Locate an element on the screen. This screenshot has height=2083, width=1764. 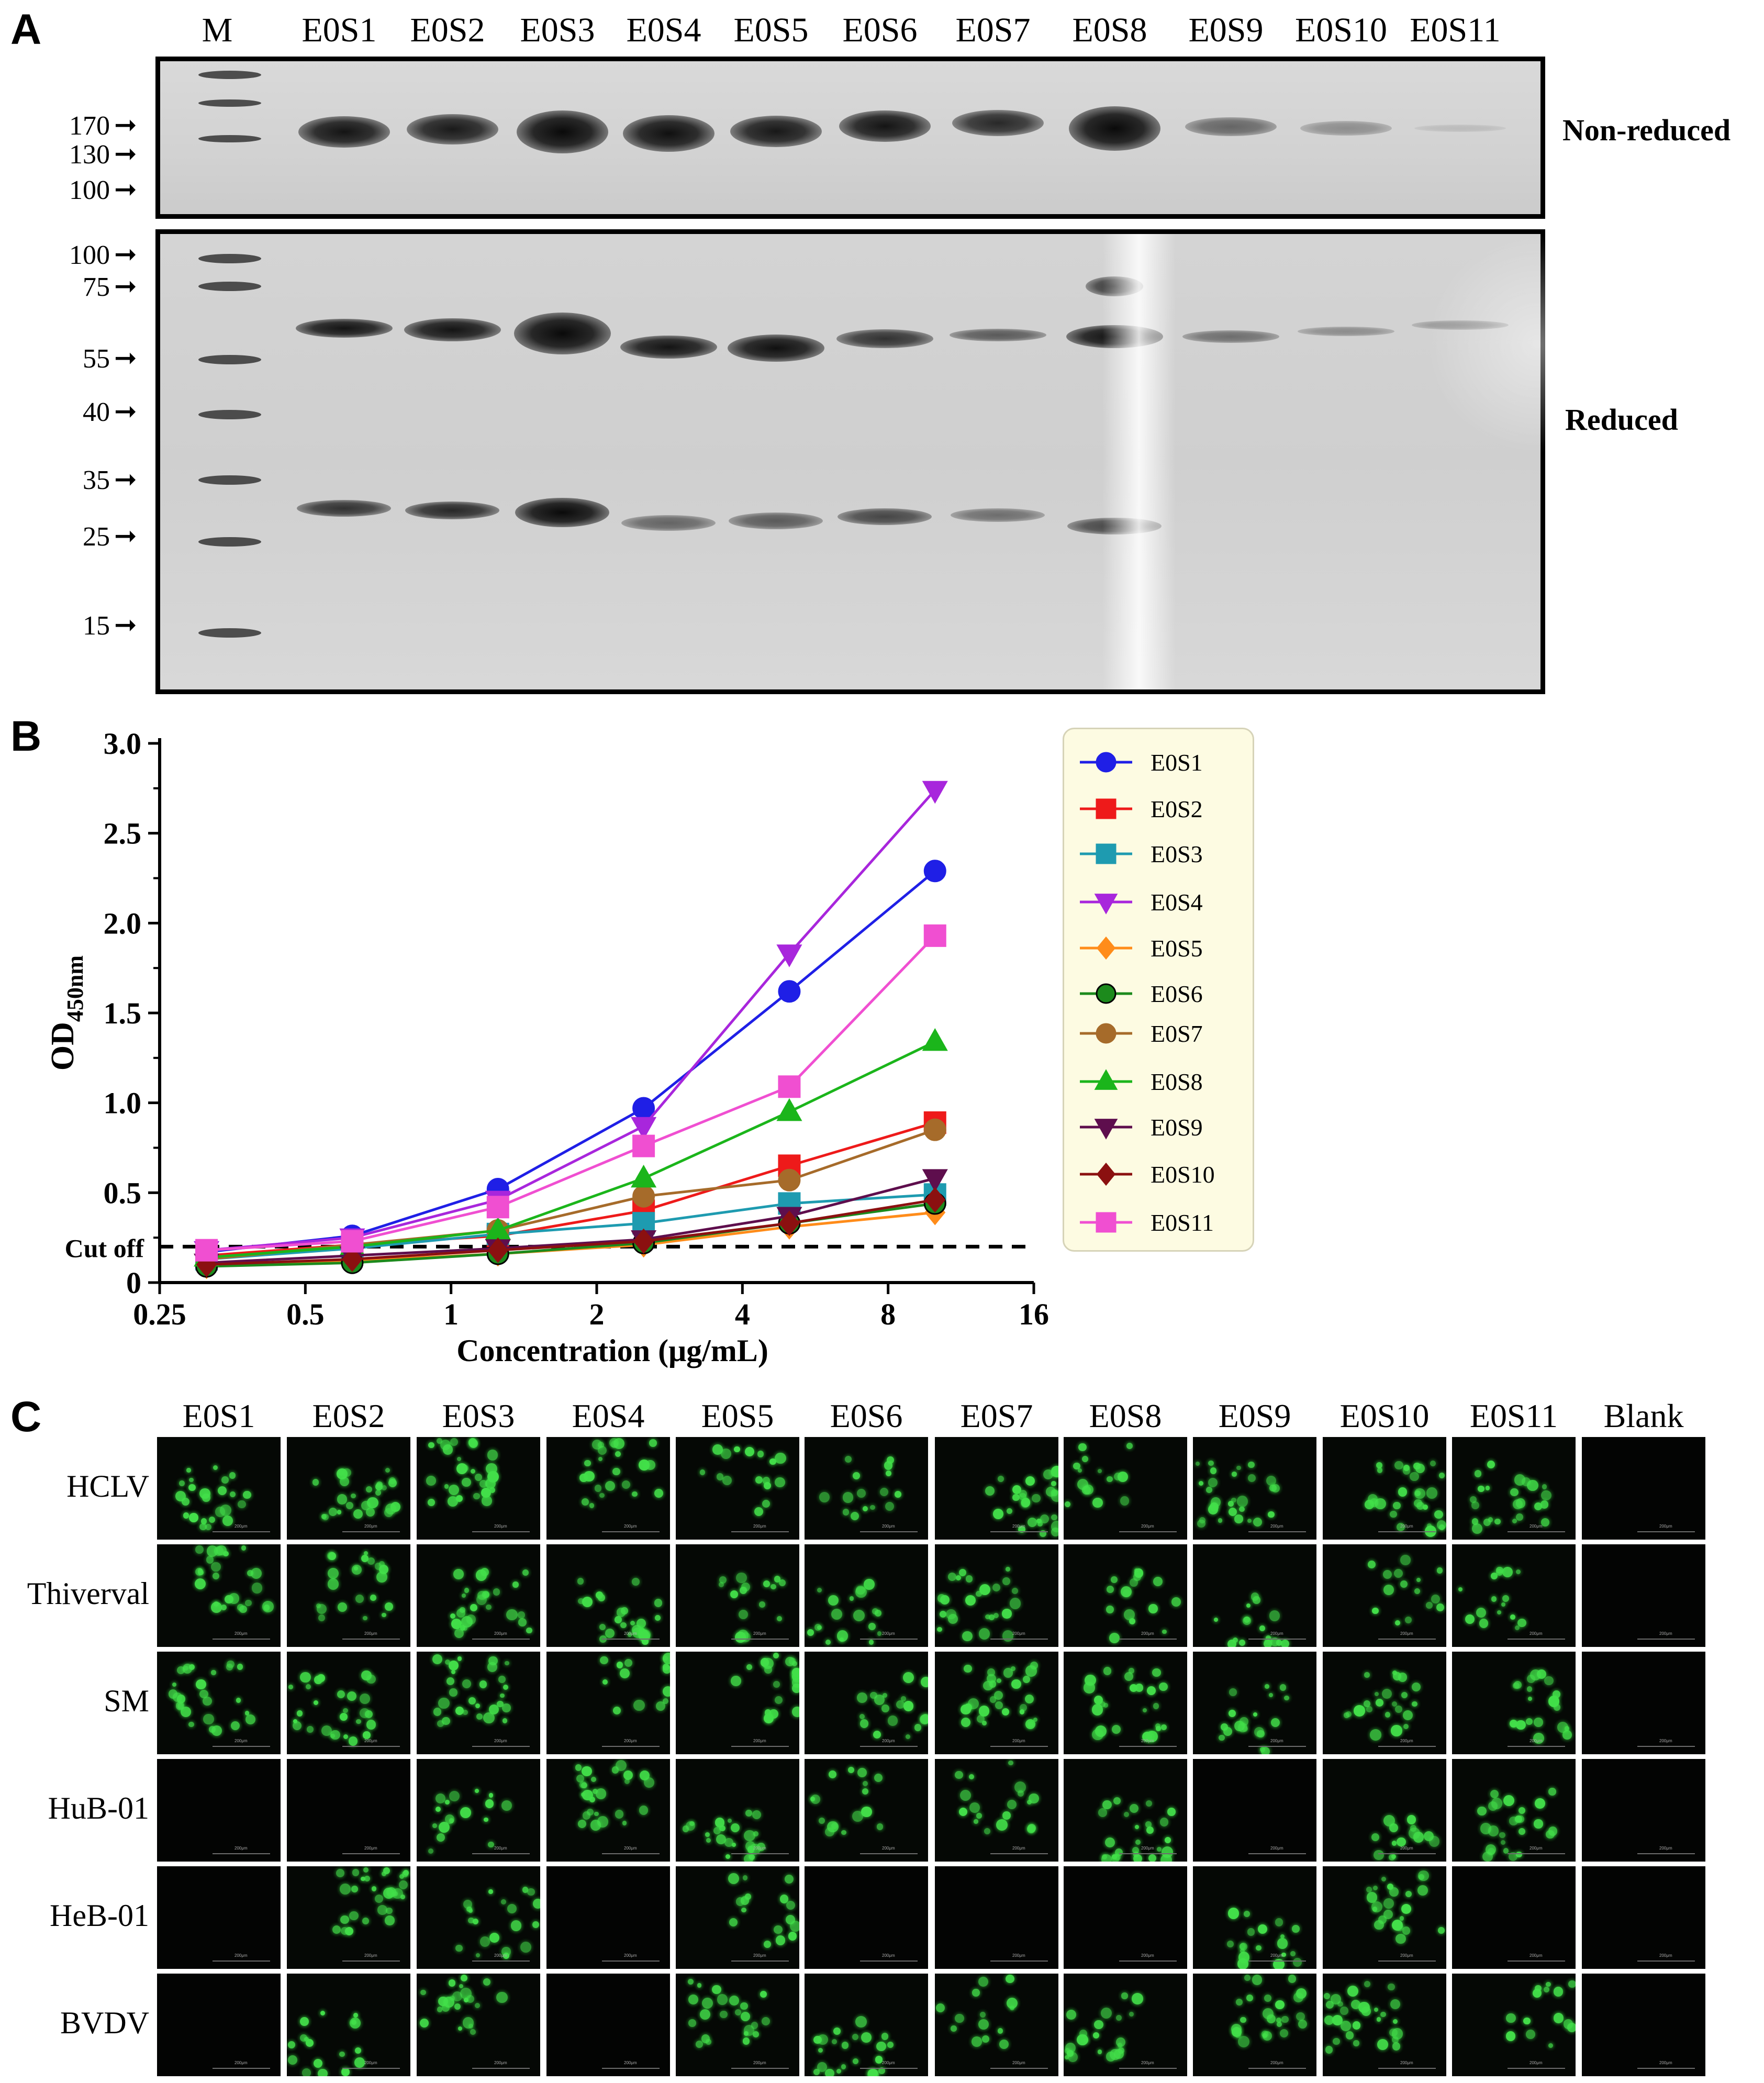
if-column-label: E0S9 is located at coordinates (1254, 1415).